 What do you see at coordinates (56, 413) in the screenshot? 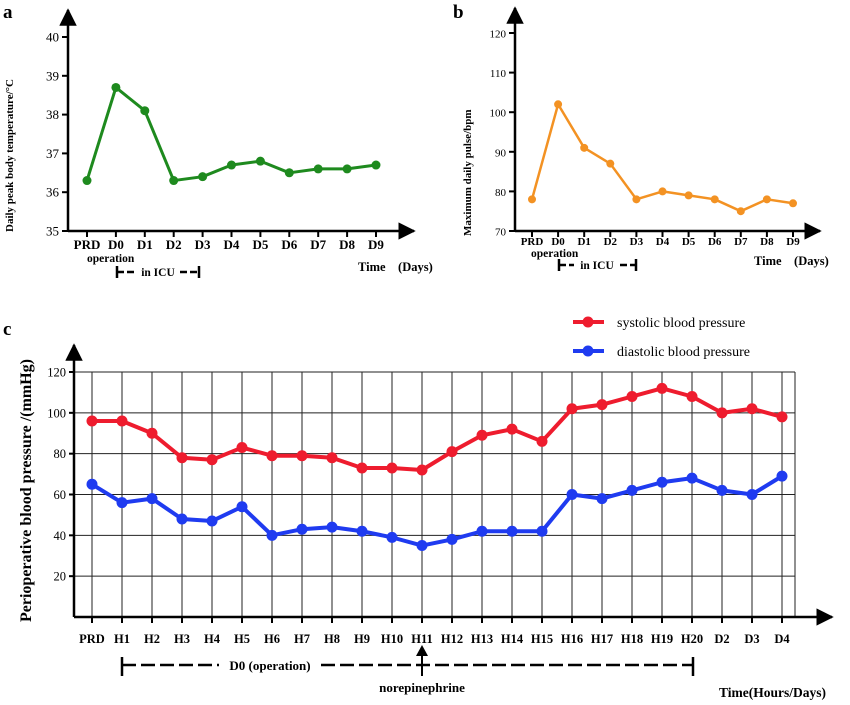
I see `chart-c-y-tick-label: 100` at bounding box center [56, 413].